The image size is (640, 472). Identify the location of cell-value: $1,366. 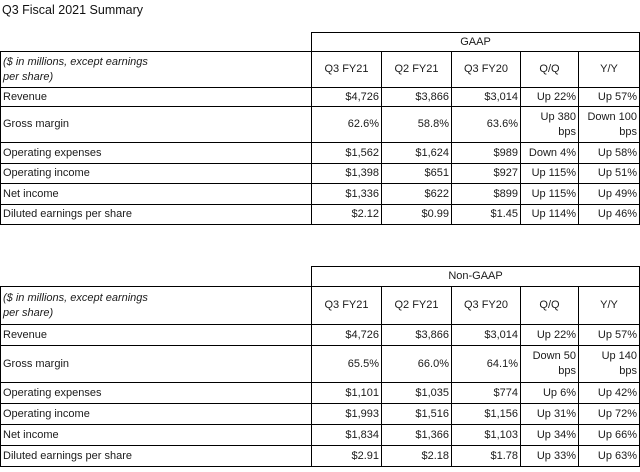
(416, 435).